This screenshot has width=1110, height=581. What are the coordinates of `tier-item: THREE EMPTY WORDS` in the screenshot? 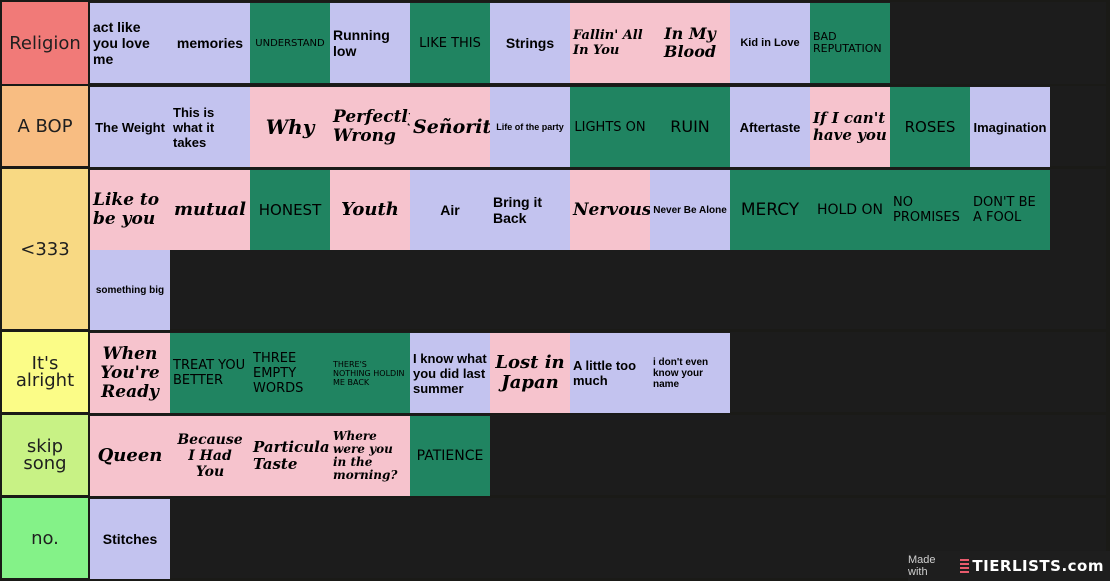 It's located at (290, 373).